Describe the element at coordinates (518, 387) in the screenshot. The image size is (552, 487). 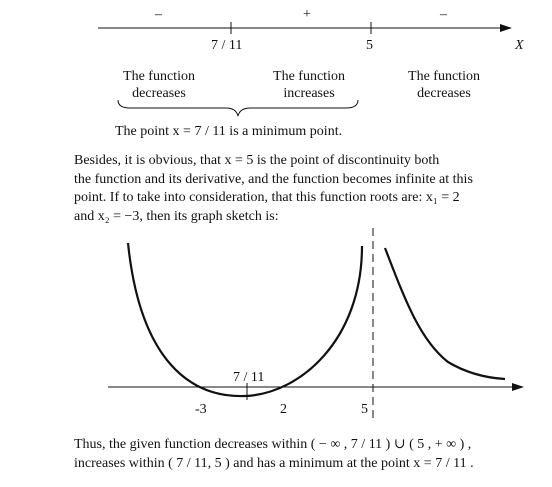
I see `graph-x-axis-arrow` at that location.